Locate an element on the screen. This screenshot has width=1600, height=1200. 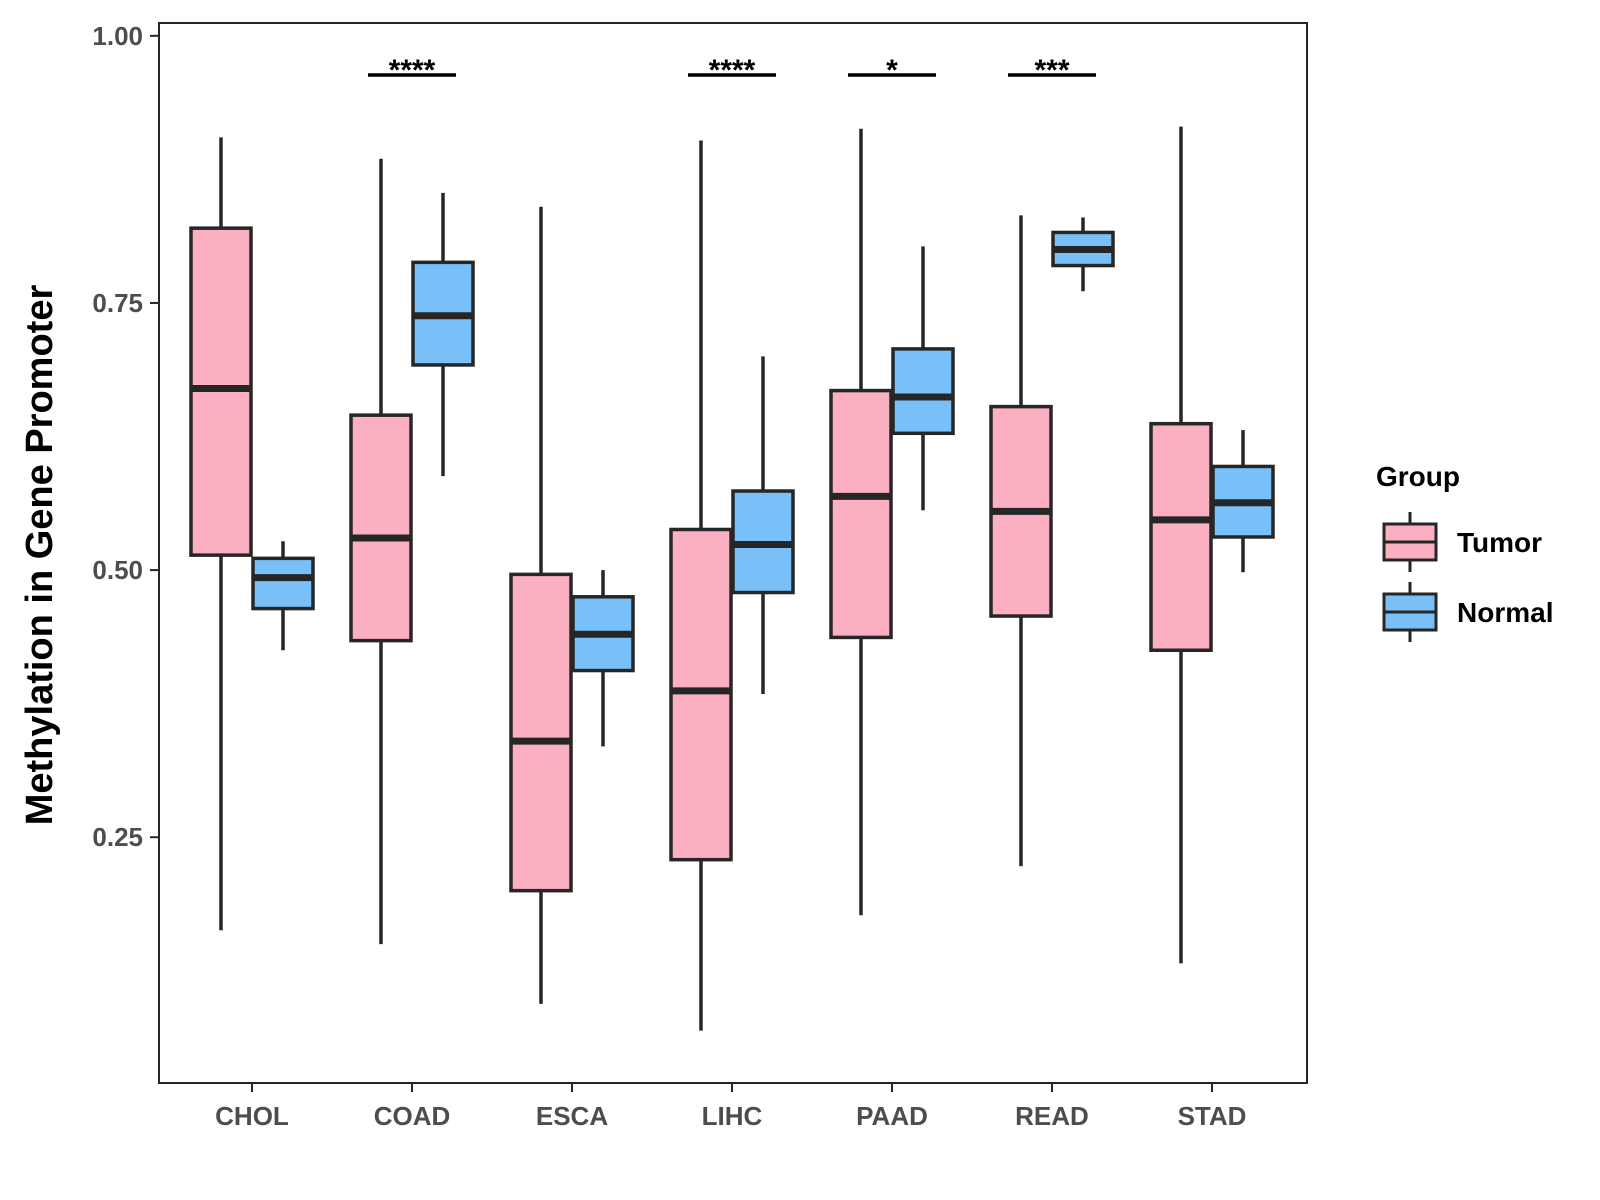
box-tumor-esca is located at coordinates (541, 605).